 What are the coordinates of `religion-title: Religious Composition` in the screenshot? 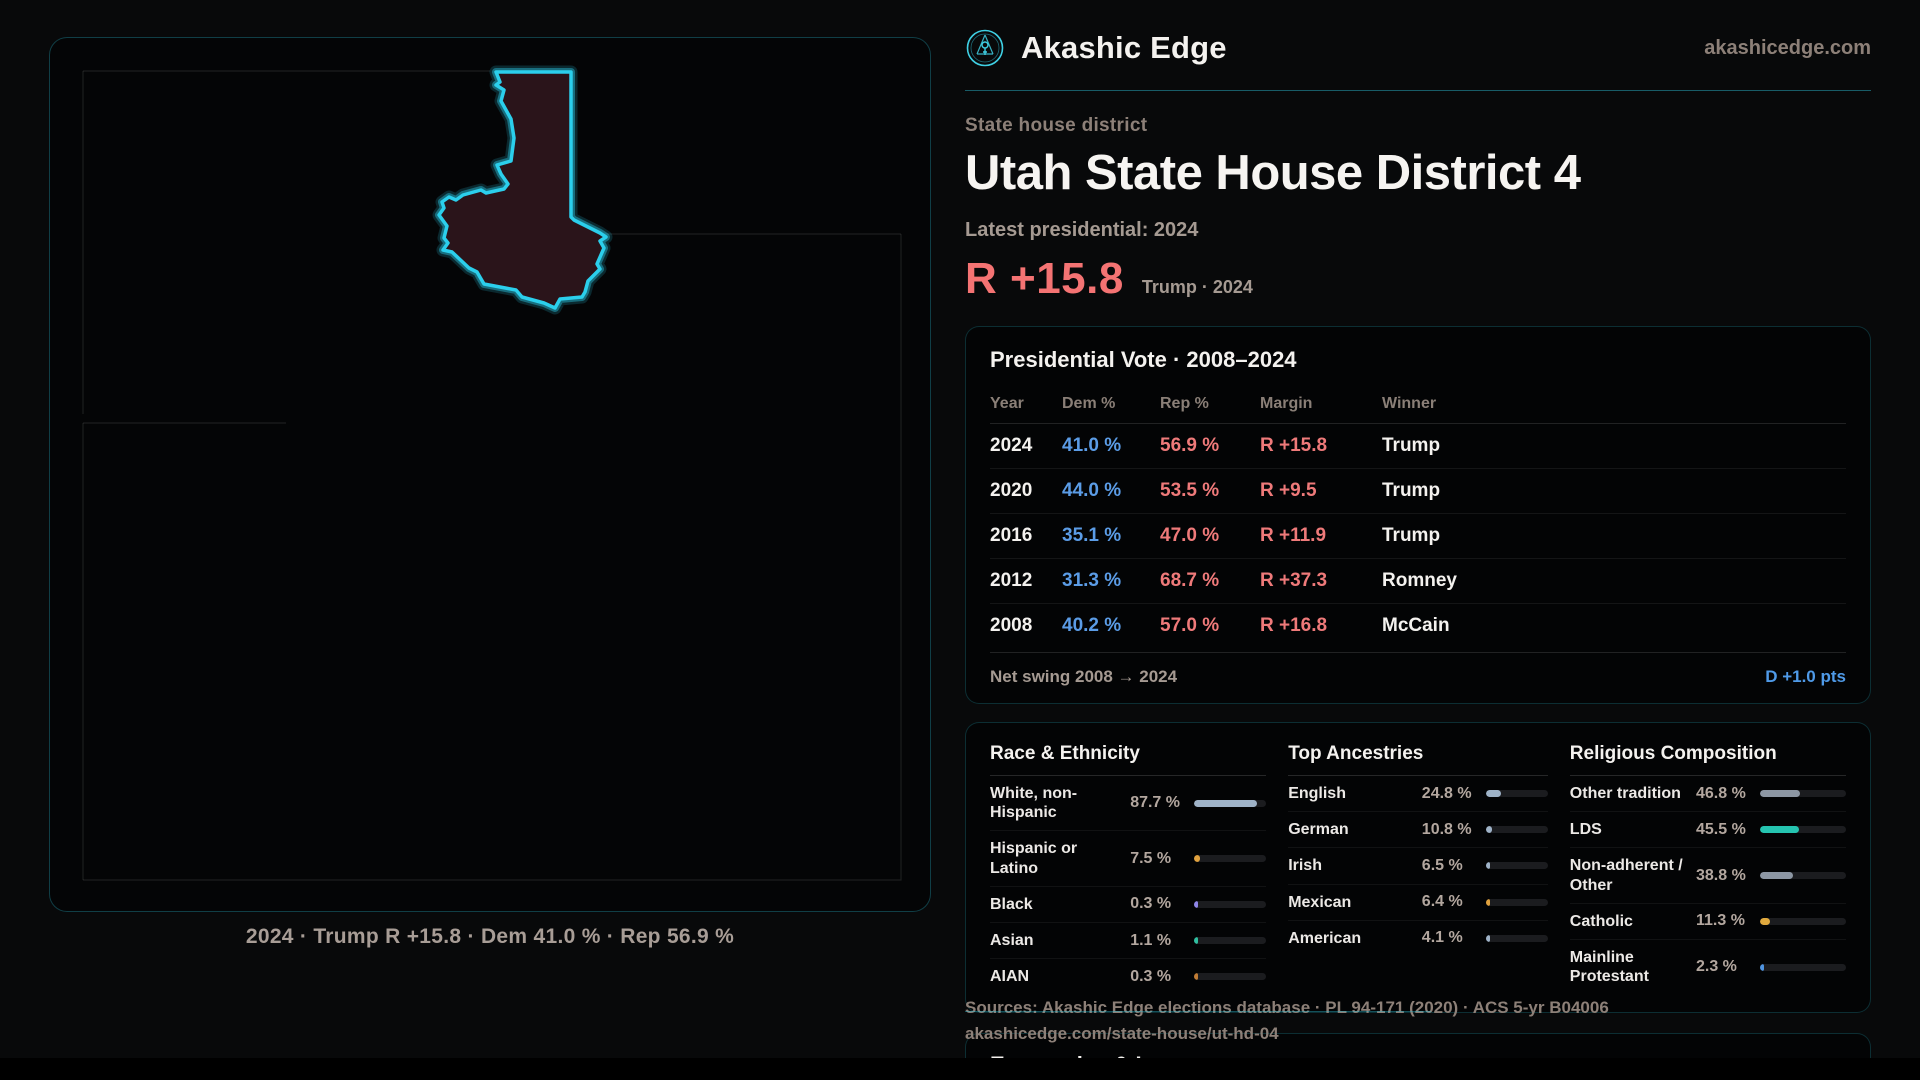 It's located at (1707, 759).